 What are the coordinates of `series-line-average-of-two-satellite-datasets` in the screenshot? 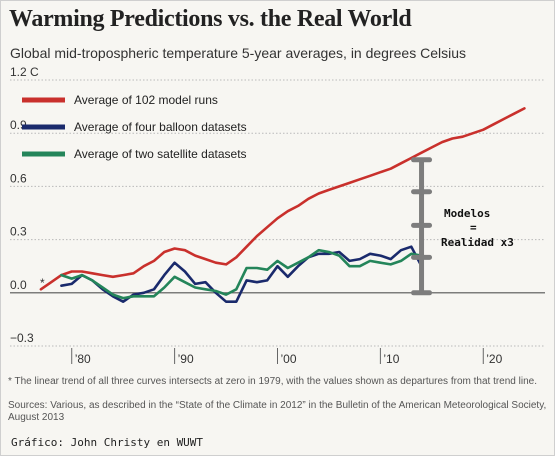 It's located at (241, 274).